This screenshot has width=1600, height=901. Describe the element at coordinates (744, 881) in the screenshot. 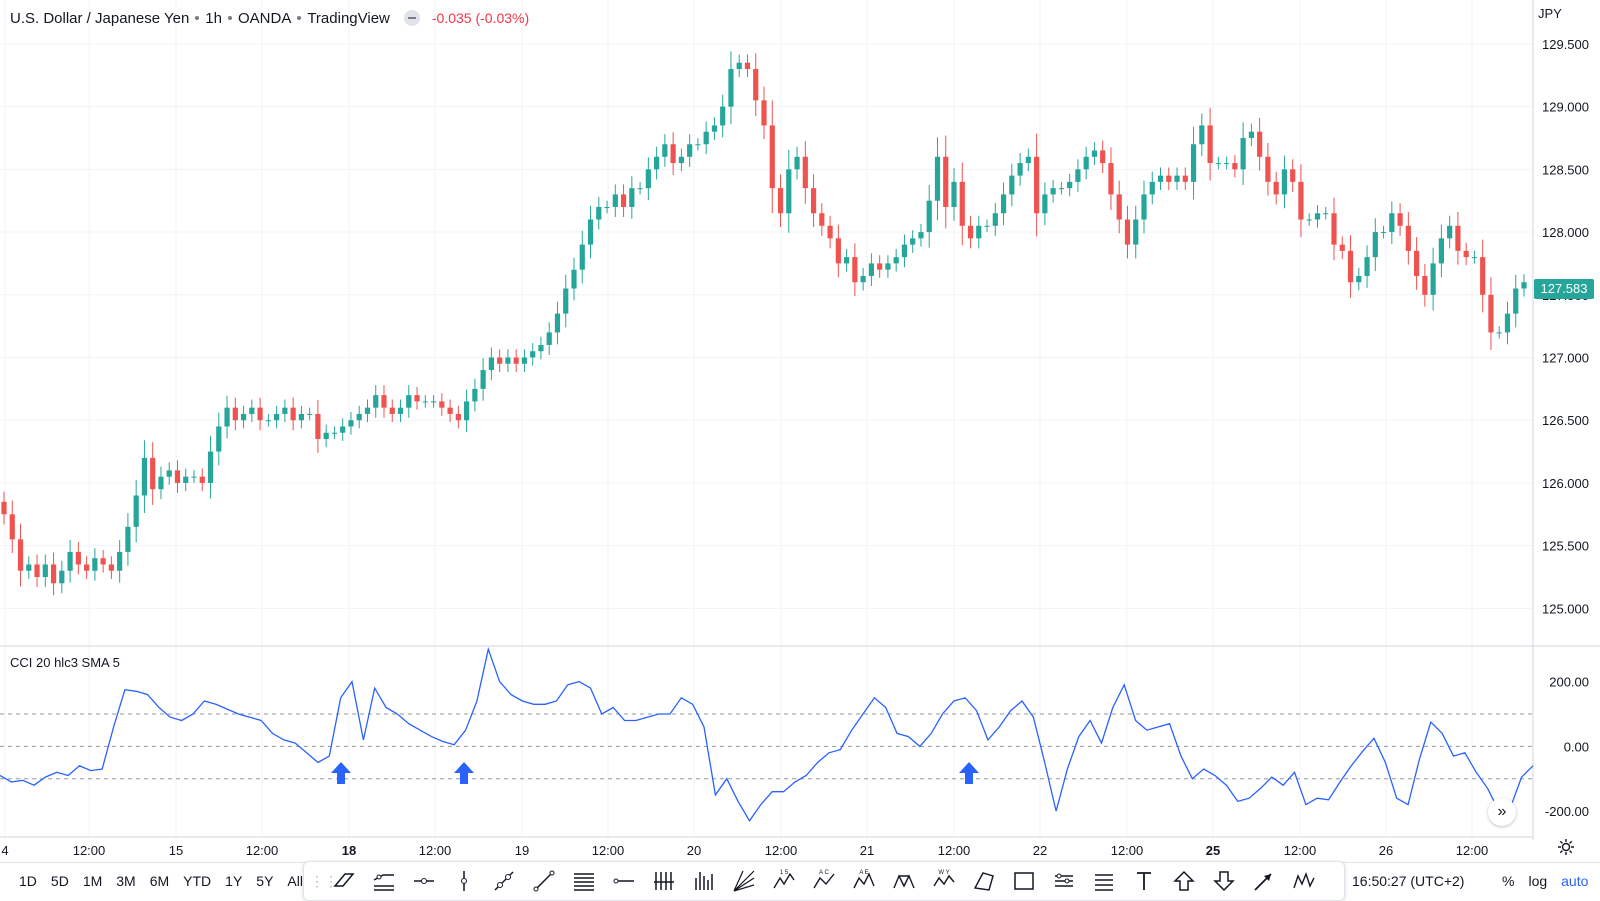

I see `gann-fan-tool` at that location.